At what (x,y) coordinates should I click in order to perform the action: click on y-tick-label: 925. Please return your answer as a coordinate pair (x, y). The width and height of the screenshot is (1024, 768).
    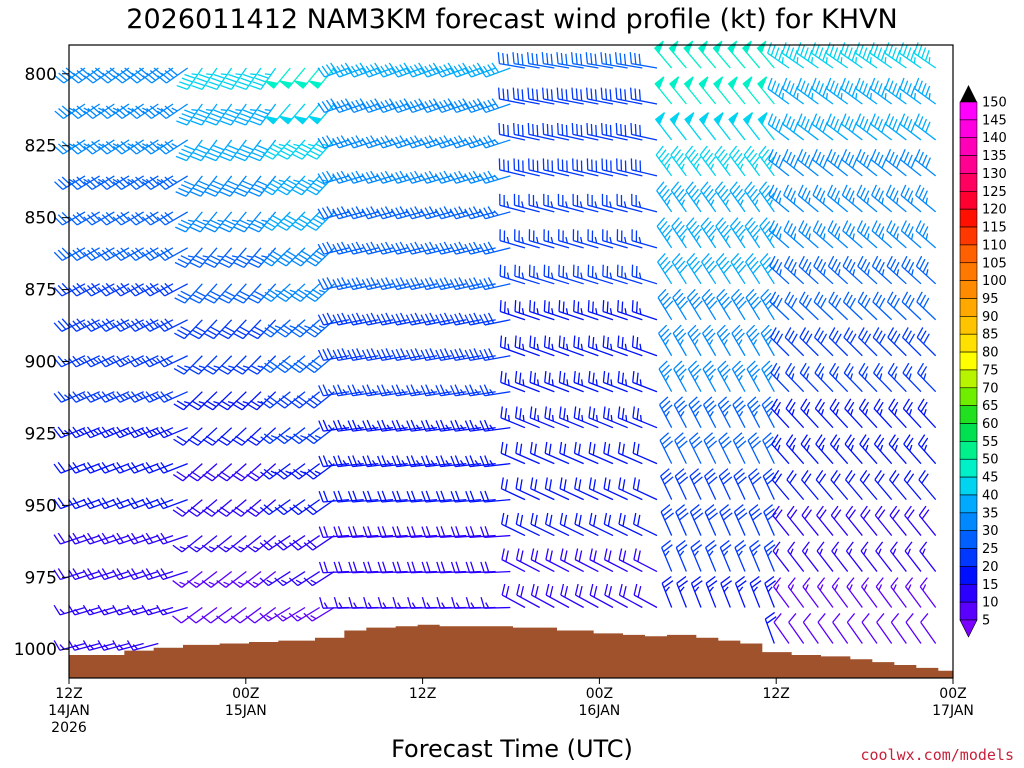
    Looking at the image, I should click on (41, 434).